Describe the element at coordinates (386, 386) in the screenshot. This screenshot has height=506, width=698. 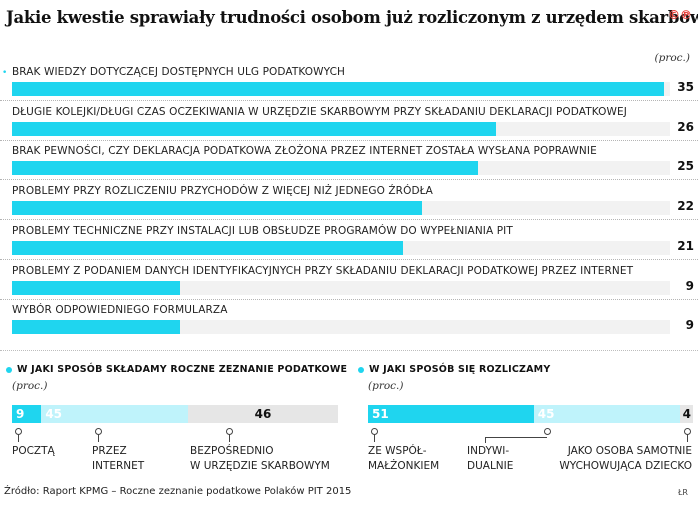
I see `right-chart-unit: (proc.)` at that location.